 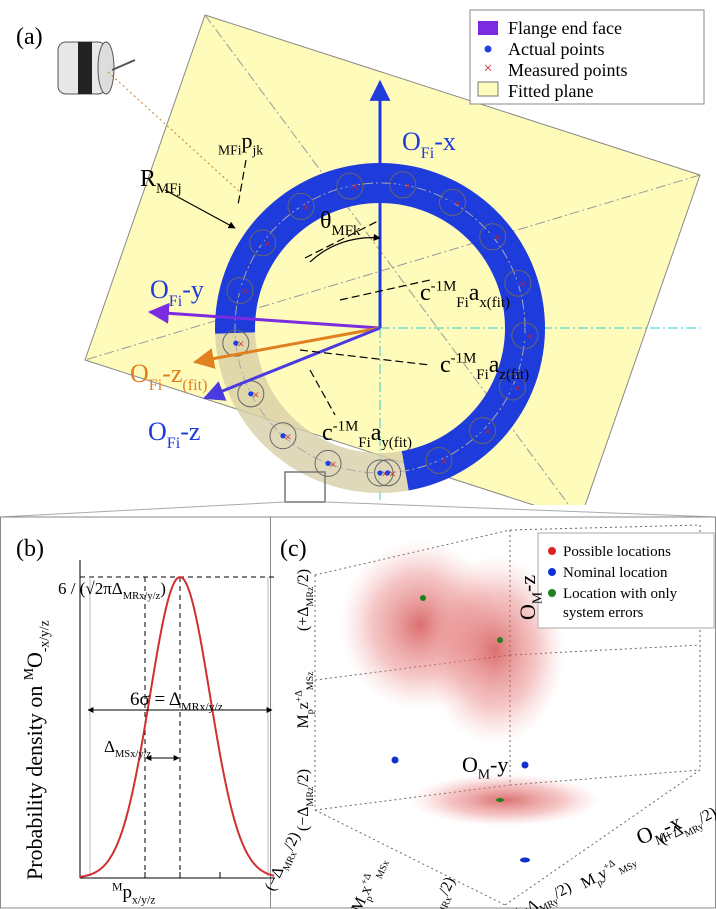 What do you see at coordinates (686, 828) in the screenshot?
I see `label: (+ΔMRy/2)` at bounding box center [686, 828].